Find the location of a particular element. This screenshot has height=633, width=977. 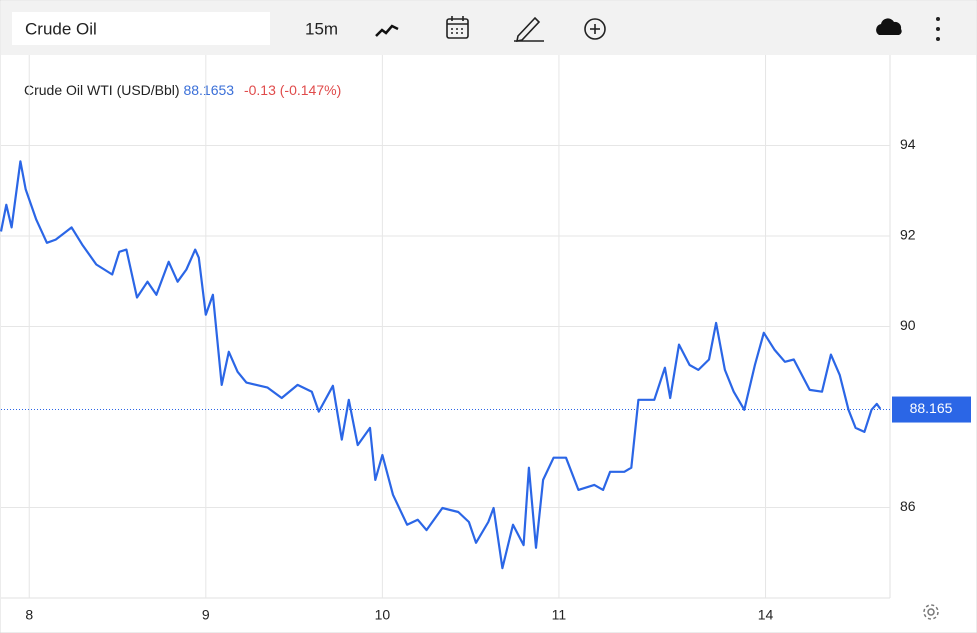

x-tick-label: 14 is located at coordinates (766, 615).